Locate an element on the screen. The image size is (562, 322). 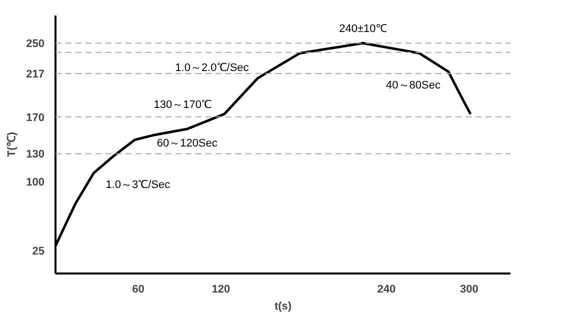
y-tick-label: 217 is located at coordinates (35, 74).